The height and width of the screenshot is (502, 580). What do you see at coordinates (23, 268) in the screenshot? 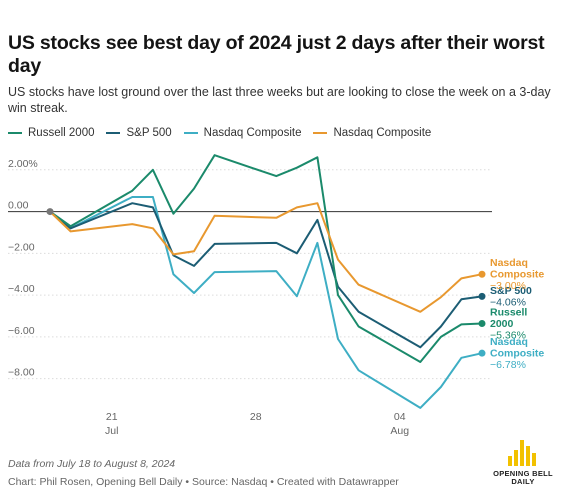
I see `y-axis: 2.00% 0.00 −2.00 −4.00 −6.00 −8.00` at bounding box center [23, 268].